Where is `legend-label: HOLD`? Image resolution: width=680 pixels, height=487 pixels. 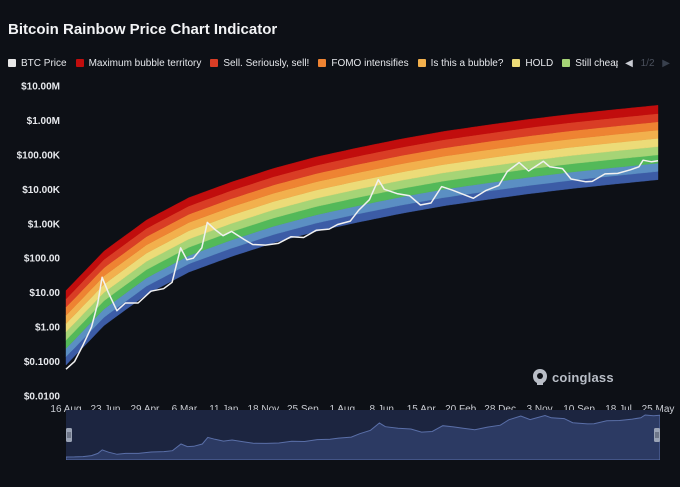
legend-label: HOLD is located at coordinates (539, 63).